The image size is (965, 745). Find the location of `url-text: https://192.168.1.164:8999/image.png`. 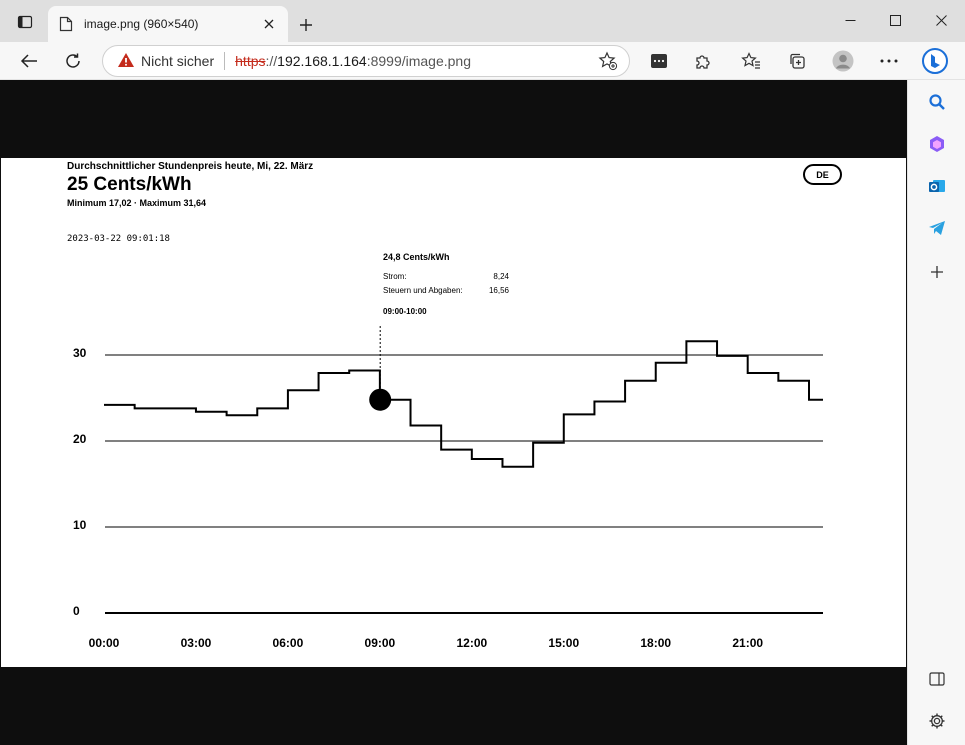

url-text: https://192.168.1.164:8999/image.png is located at coordinates (416, 61).